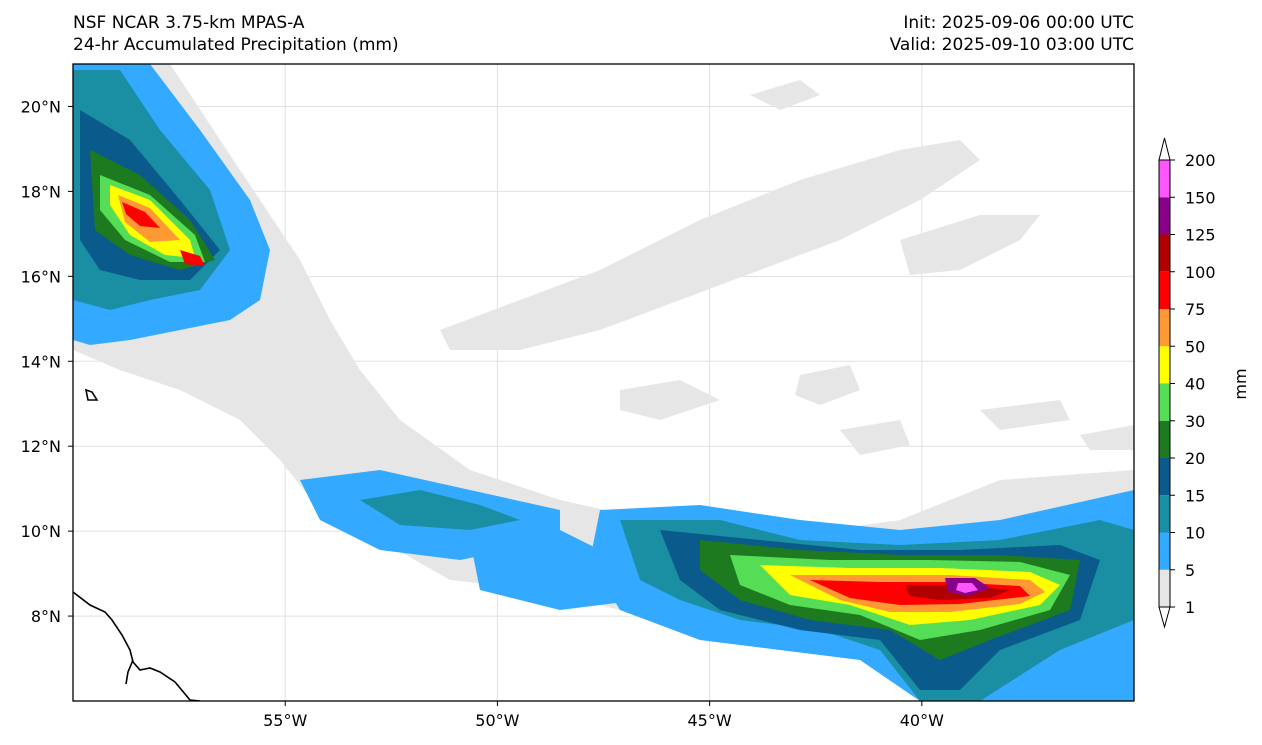  What do you see at coordinates (1190, 607) in the screenshot?
I see `colorbar-tick-label: 1` at bounding box center [1190, 607].